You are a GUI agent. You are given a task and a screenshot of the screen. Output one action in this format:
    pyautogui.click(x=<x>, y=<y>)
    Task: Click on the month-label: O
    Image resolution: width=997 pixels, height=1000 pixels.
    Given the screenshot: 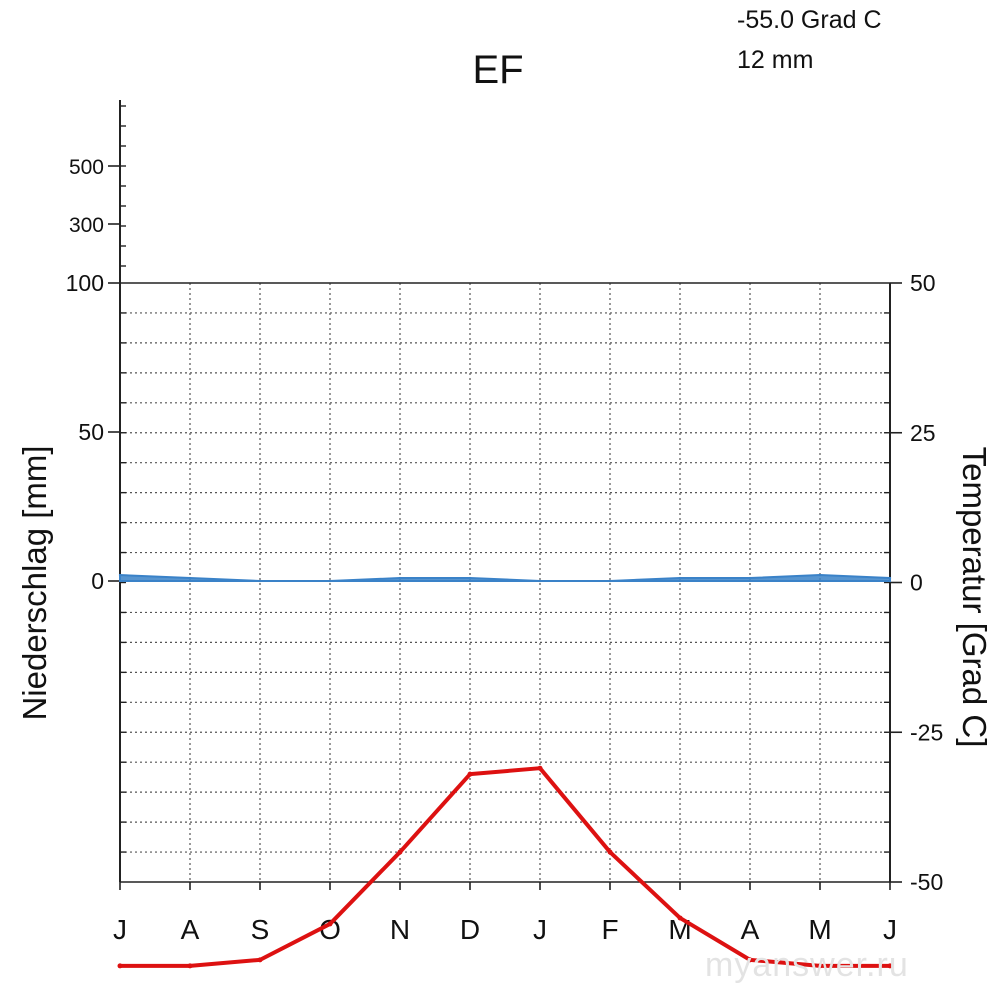 What is the action you would take?
    pyautogui.click(x=330, y=929)
    